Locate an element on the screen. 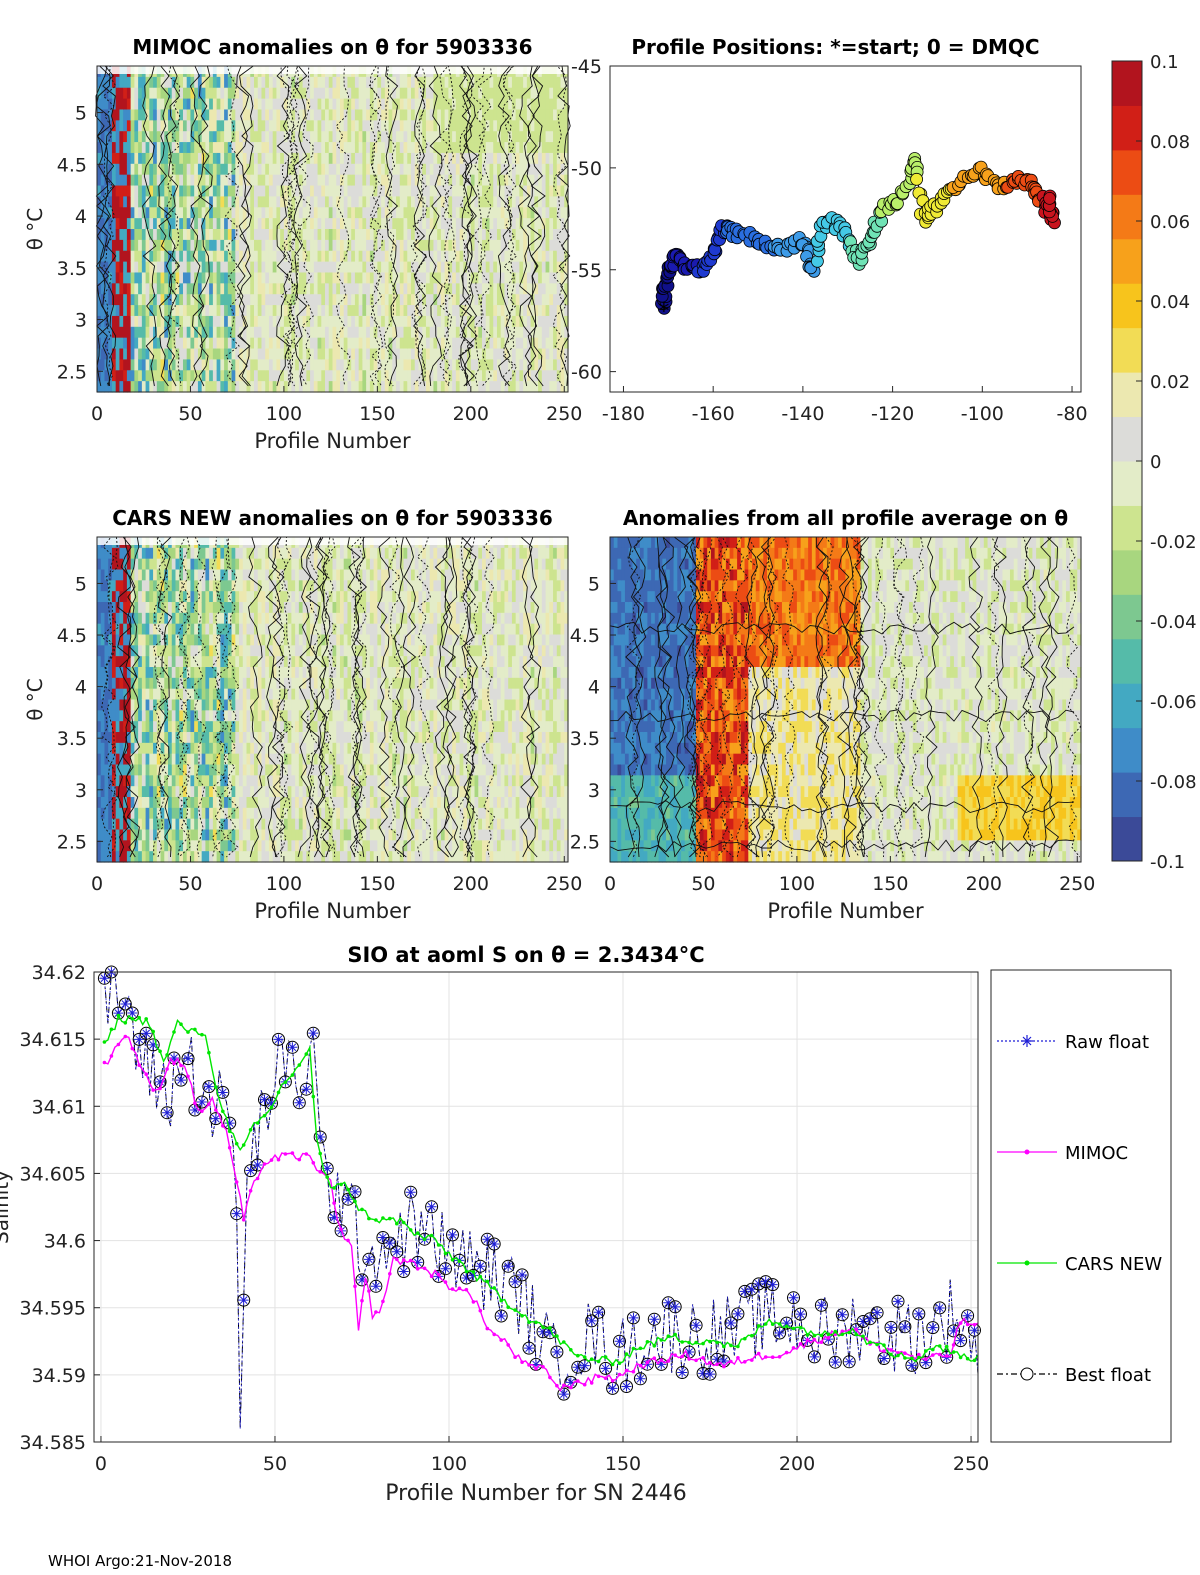 This screenshot has height=1575, width=1200. mimoc-contour is located at coordinates (290, 226).